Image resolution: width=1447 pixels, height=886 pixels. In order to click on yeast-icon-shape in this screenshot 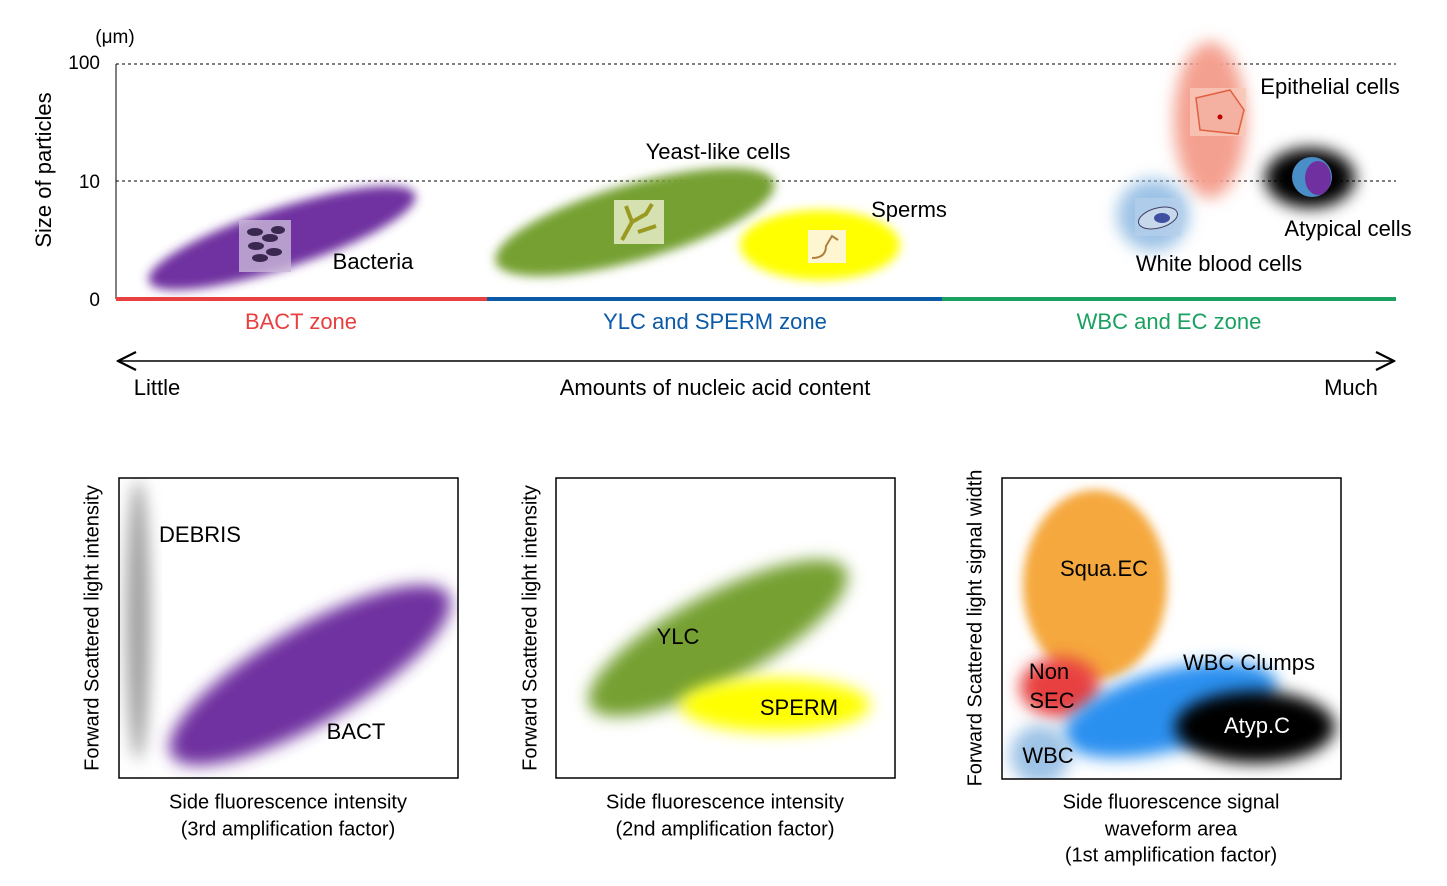, I will do `click(638, 221)`.